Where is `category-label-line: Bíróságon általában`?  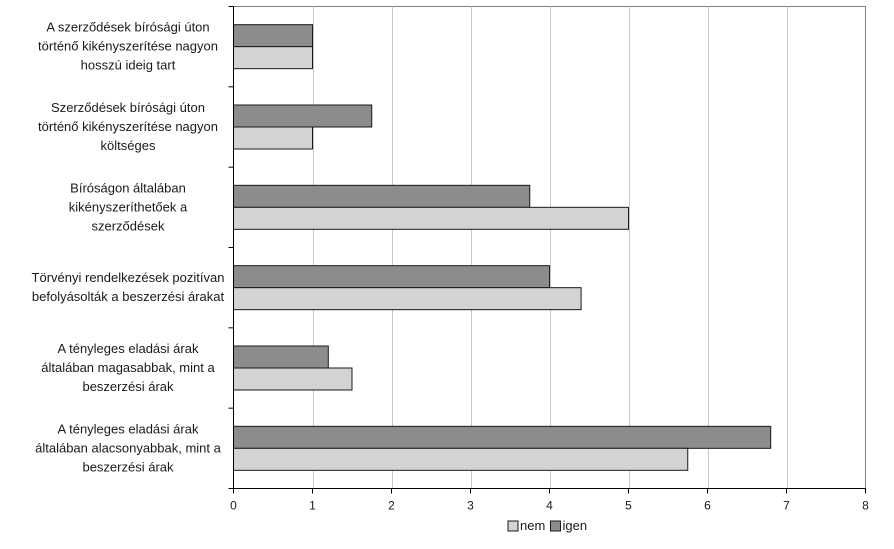 category-label-line: Bíróságon általában is located at coordinates (128, 187).